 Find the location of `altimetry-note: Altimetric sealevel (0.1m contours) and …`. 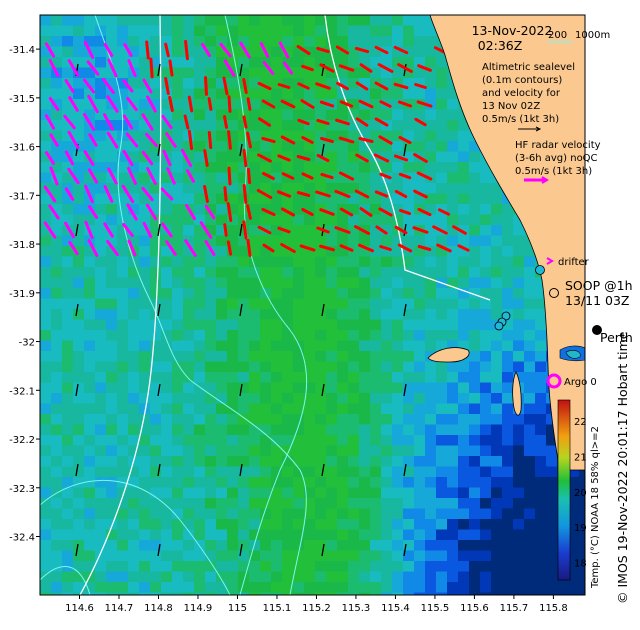

altimetry-note: Altimetric sealevel (0.1m contours) and … is located at coordinates (528, 97).